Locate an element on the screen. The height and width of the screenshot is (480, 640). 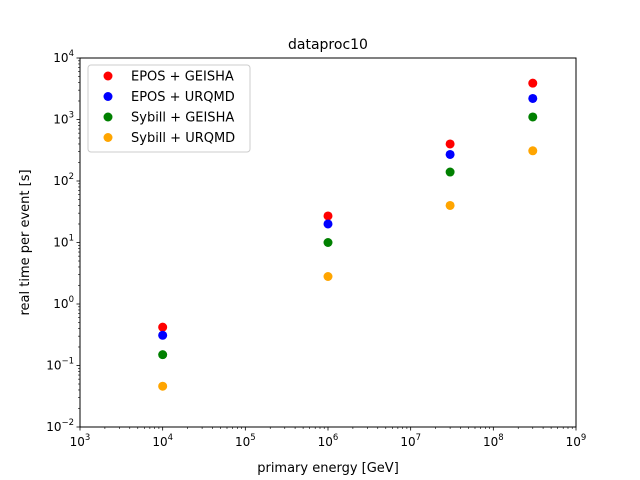
y-tick-label: 10⁴ is located at coordinates (63, 57).